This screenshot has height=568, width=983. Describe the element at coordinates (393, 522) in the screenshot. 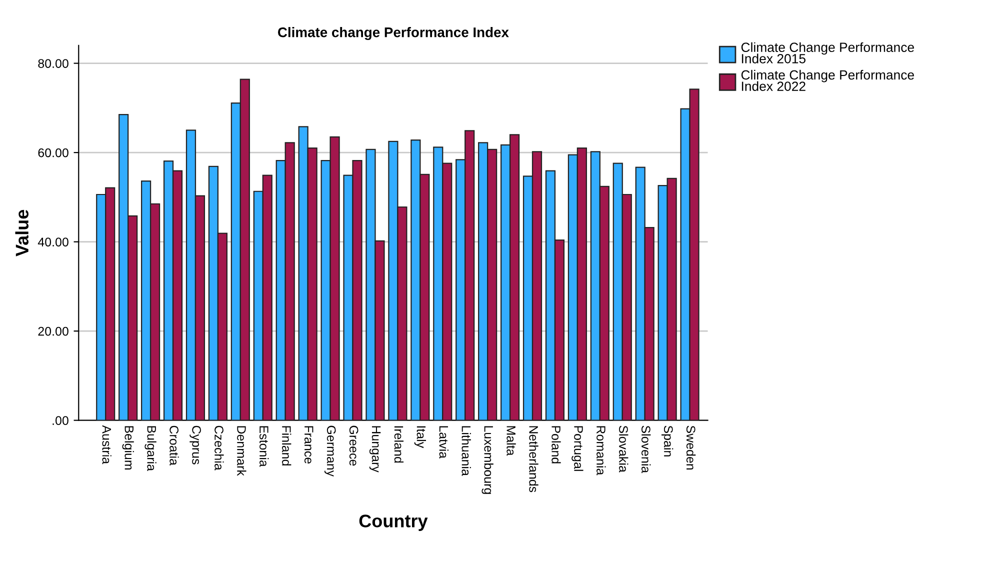

I see `x-axis-title: Country` at that location.